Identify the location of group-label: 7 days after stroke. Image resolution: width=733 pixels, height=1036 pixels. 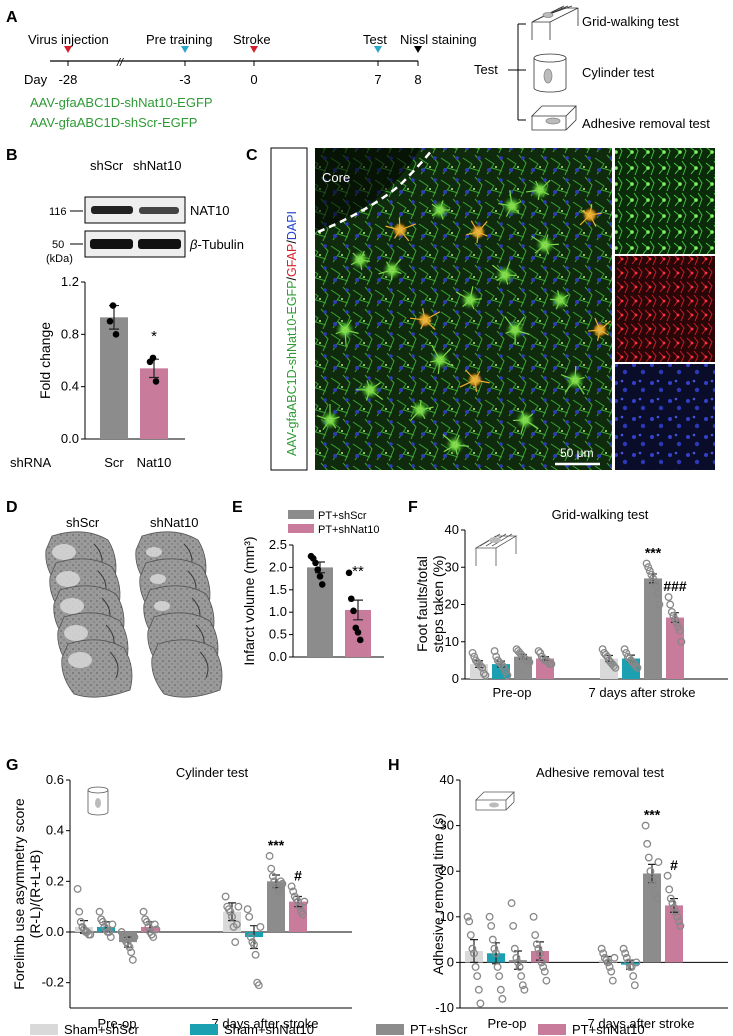
(642, 692).